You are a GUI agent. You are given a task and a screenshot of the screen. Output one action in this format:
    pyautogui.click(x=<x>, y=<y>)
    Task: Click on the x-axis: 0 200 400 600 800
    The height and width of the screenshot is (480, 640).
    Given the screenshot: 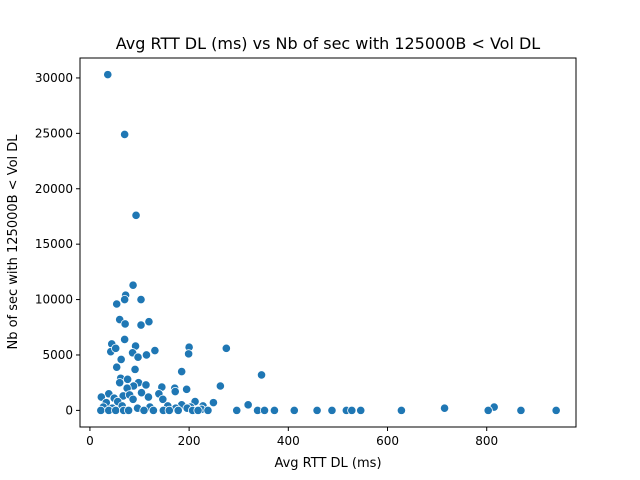 What is the action you would take?
    pyautogui.click(x=292, y=437)
    